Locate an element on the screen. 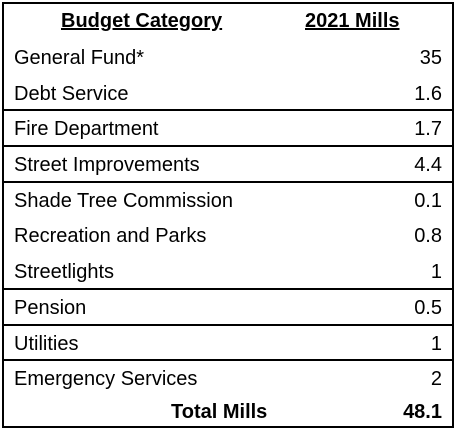 The height and width of the screenshot is (432, 458). table-row: Shade Tree Commission 0.1 is located at coordinates (228, 201).